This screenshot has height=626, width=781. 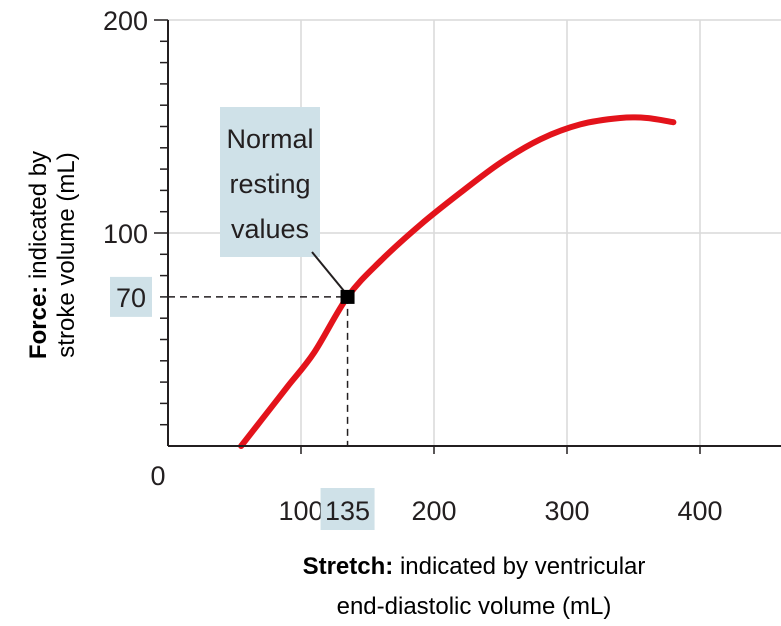 I want to click on x-tick-label: 100, so click(x=300, y=511).